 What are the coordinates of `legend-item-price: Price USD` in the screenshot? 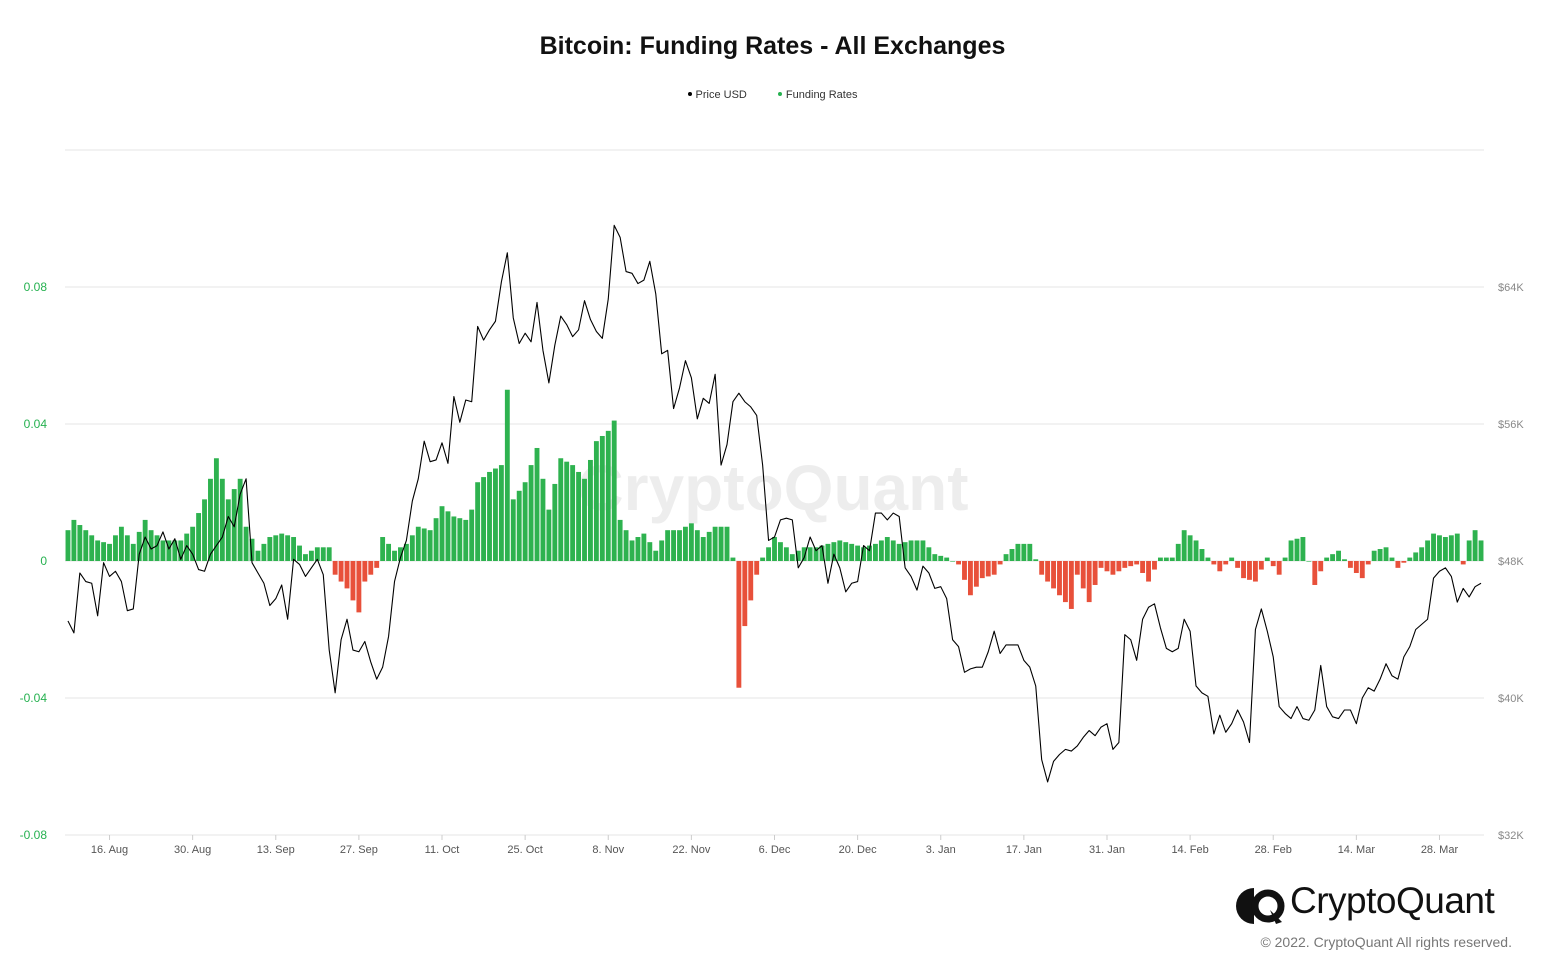 It's located at (717, 95).